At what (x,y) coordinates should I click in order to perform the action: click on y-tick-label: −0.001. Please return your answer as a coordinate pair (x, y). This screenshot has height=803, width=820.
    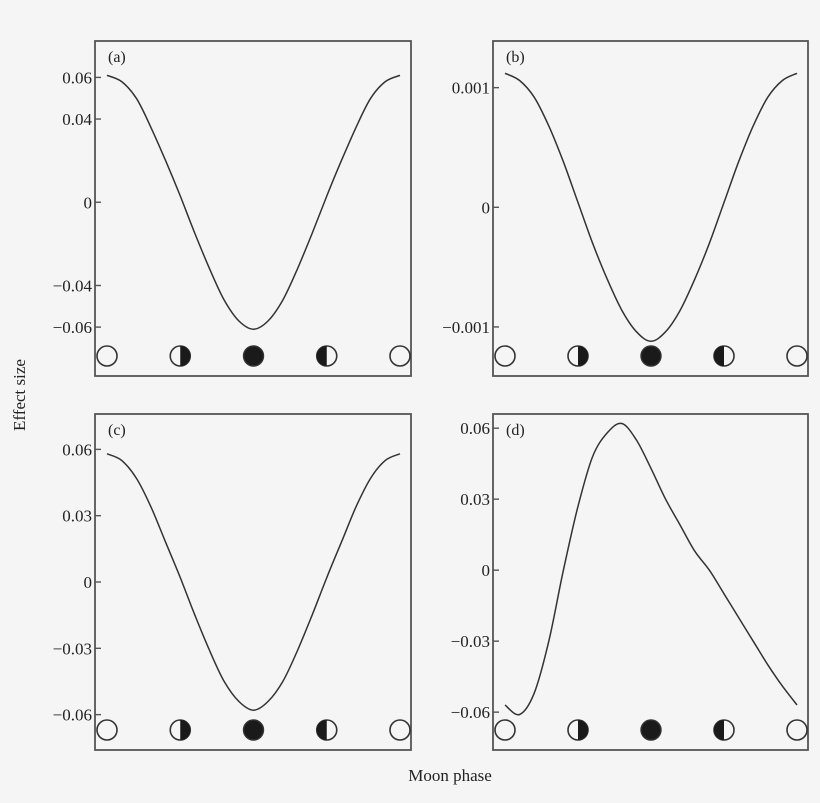
    Looking at the image, I should click on (466, 327).